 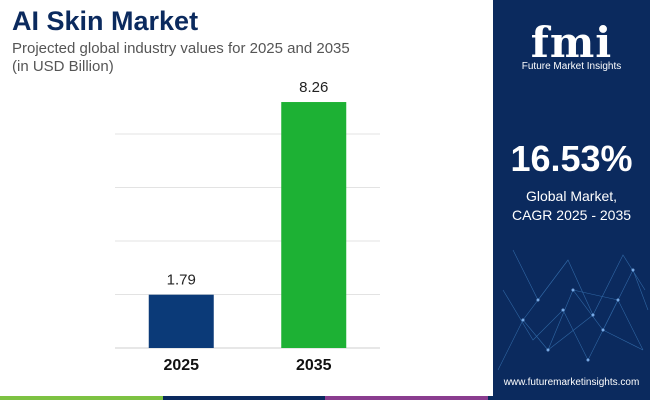 What do you see at coordinates (573, 310) in the screenshot?
I see `network-decoration` at bounding box center [573, 310].